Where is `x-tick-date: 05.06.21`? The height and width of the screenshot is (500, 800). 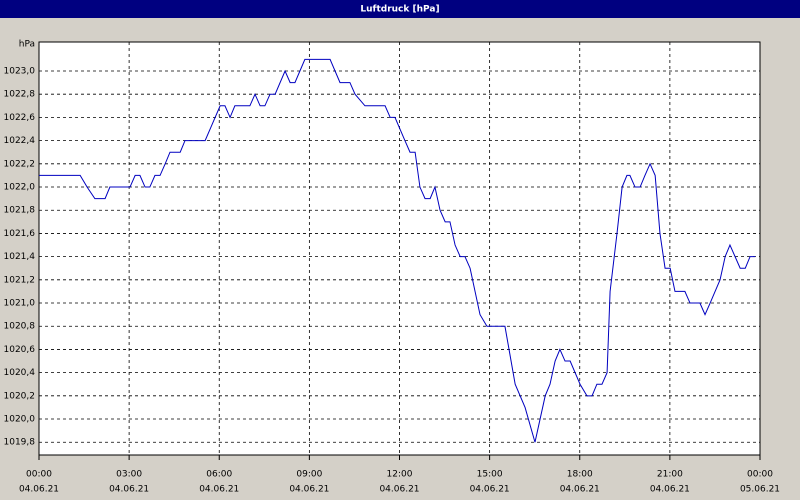 x-tick-date: 05.06.21 is located at coordinates (760, 490).